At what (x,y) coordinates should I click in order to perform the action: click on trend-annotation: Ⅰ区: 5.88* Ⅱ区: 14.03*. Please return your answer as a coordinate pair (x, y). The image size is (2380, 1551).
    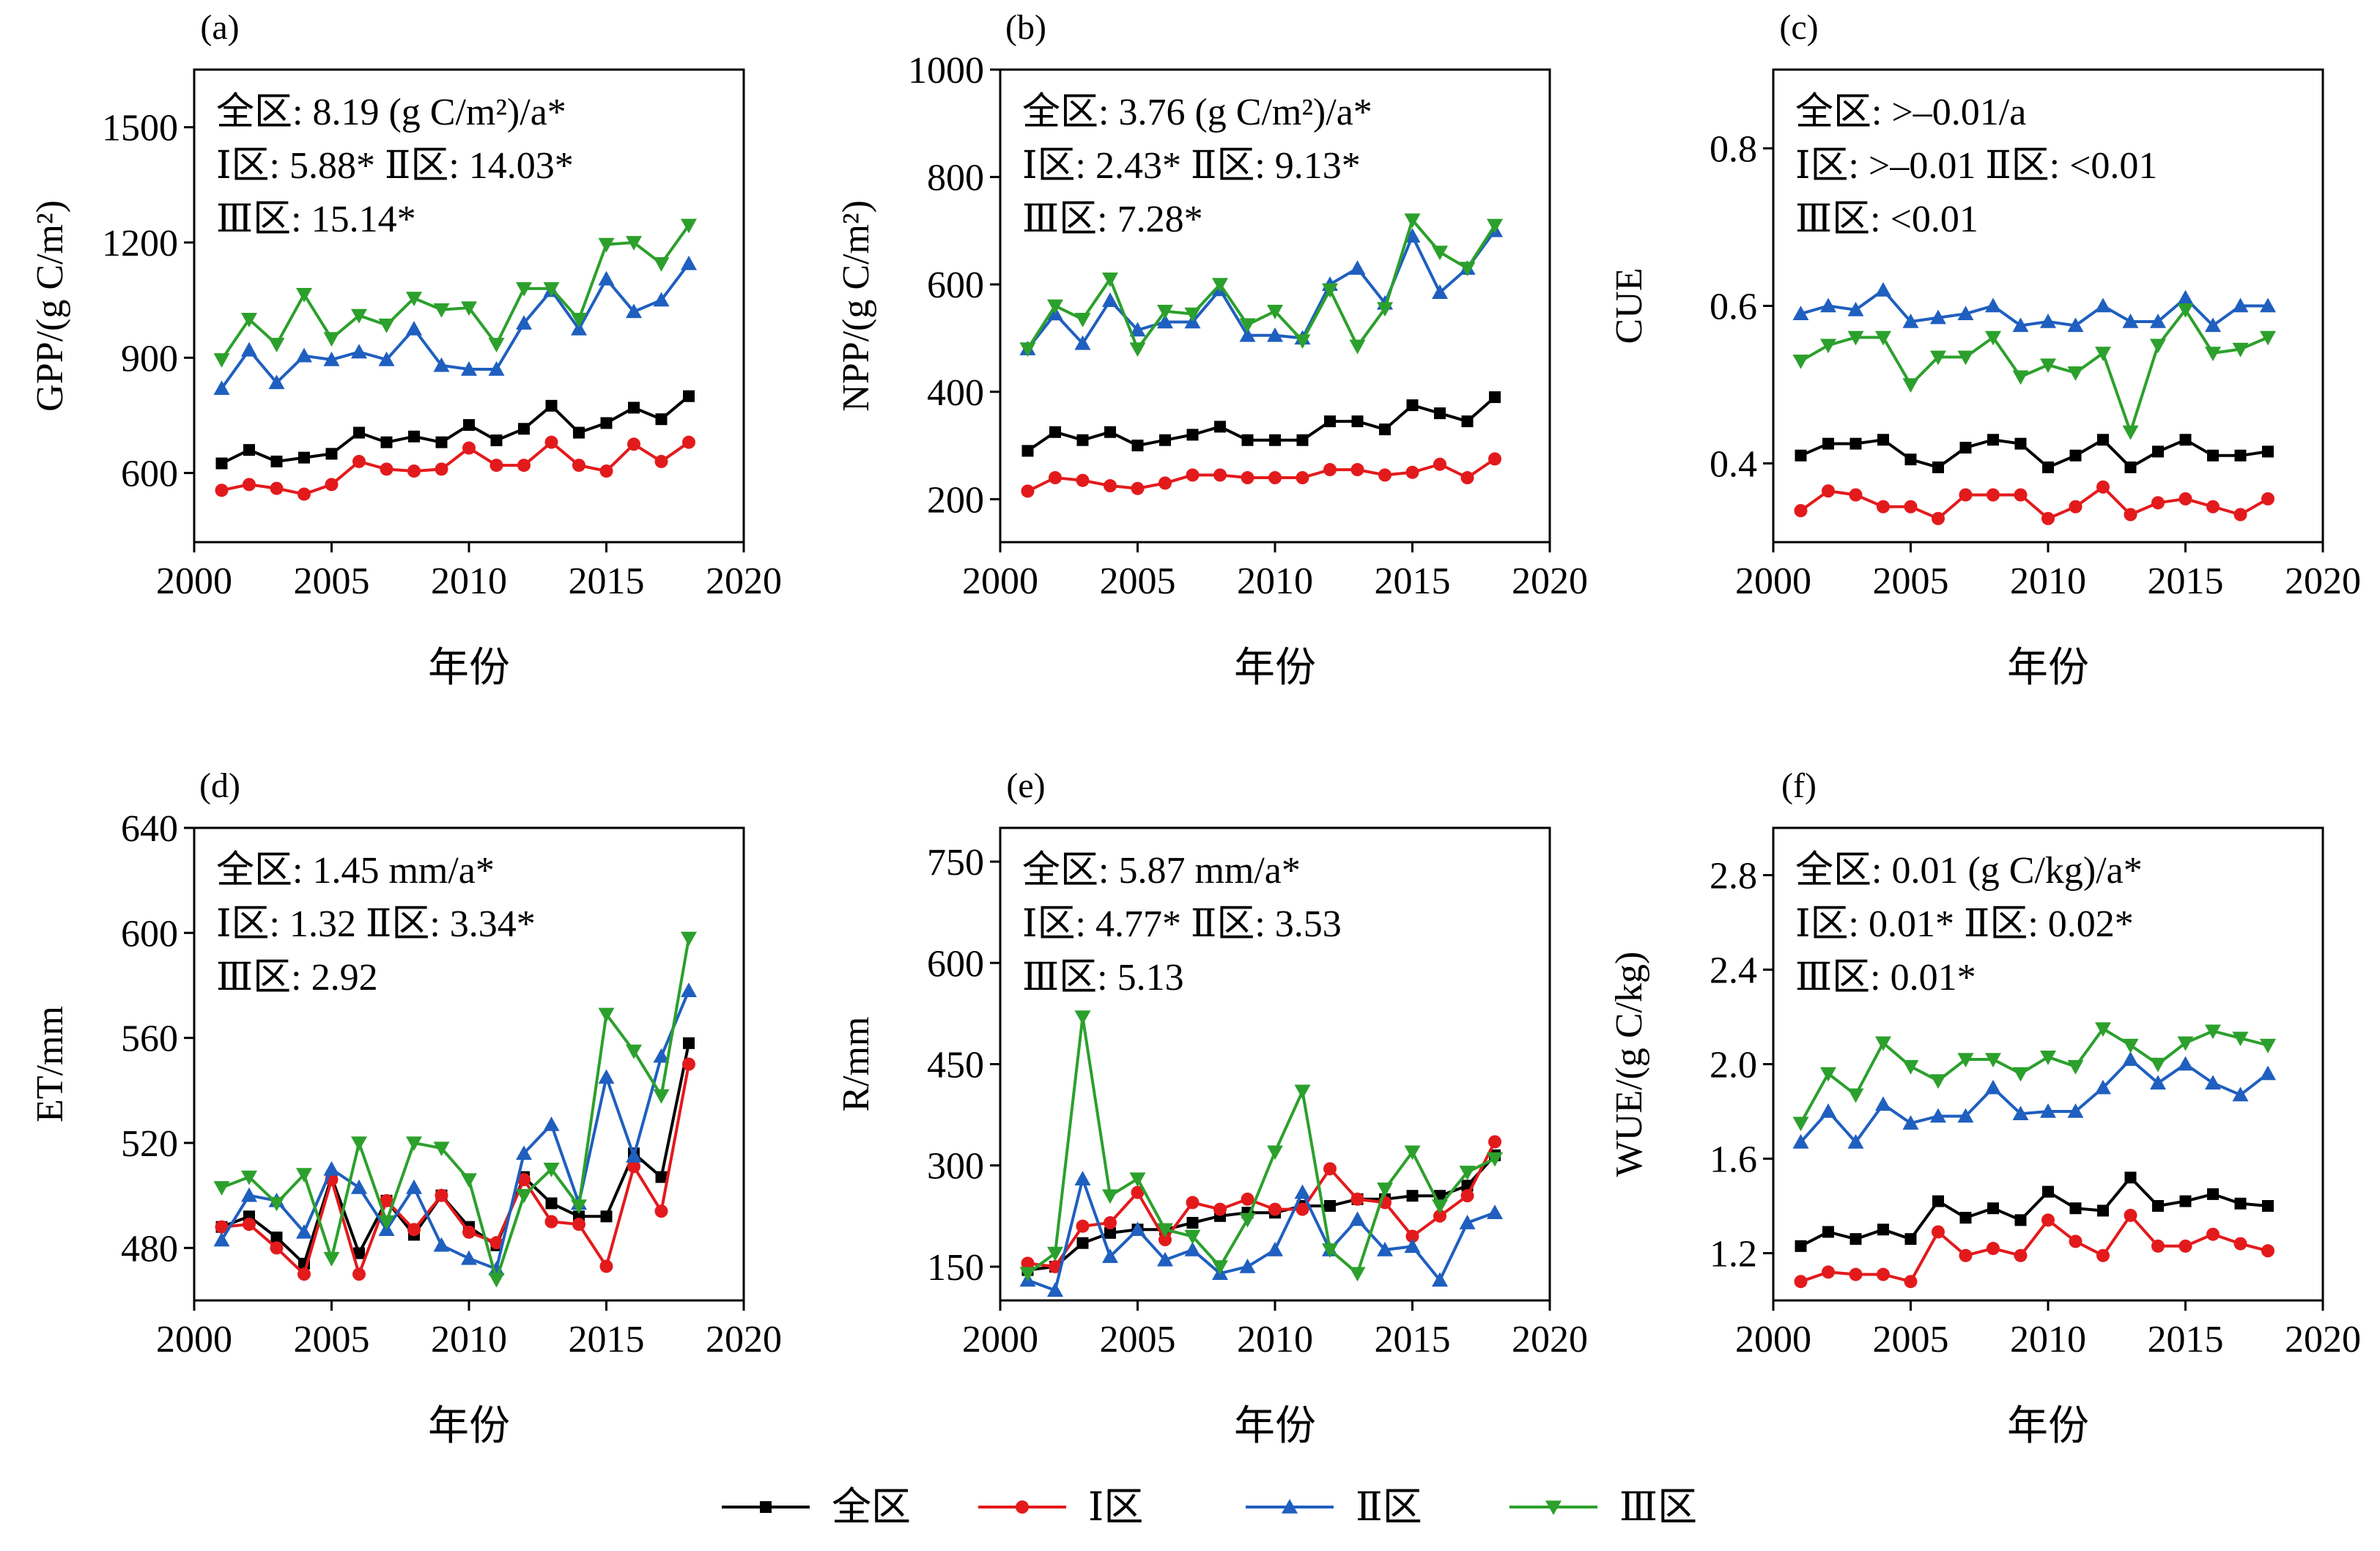
    Looking at the image, I should click on (395, 166).